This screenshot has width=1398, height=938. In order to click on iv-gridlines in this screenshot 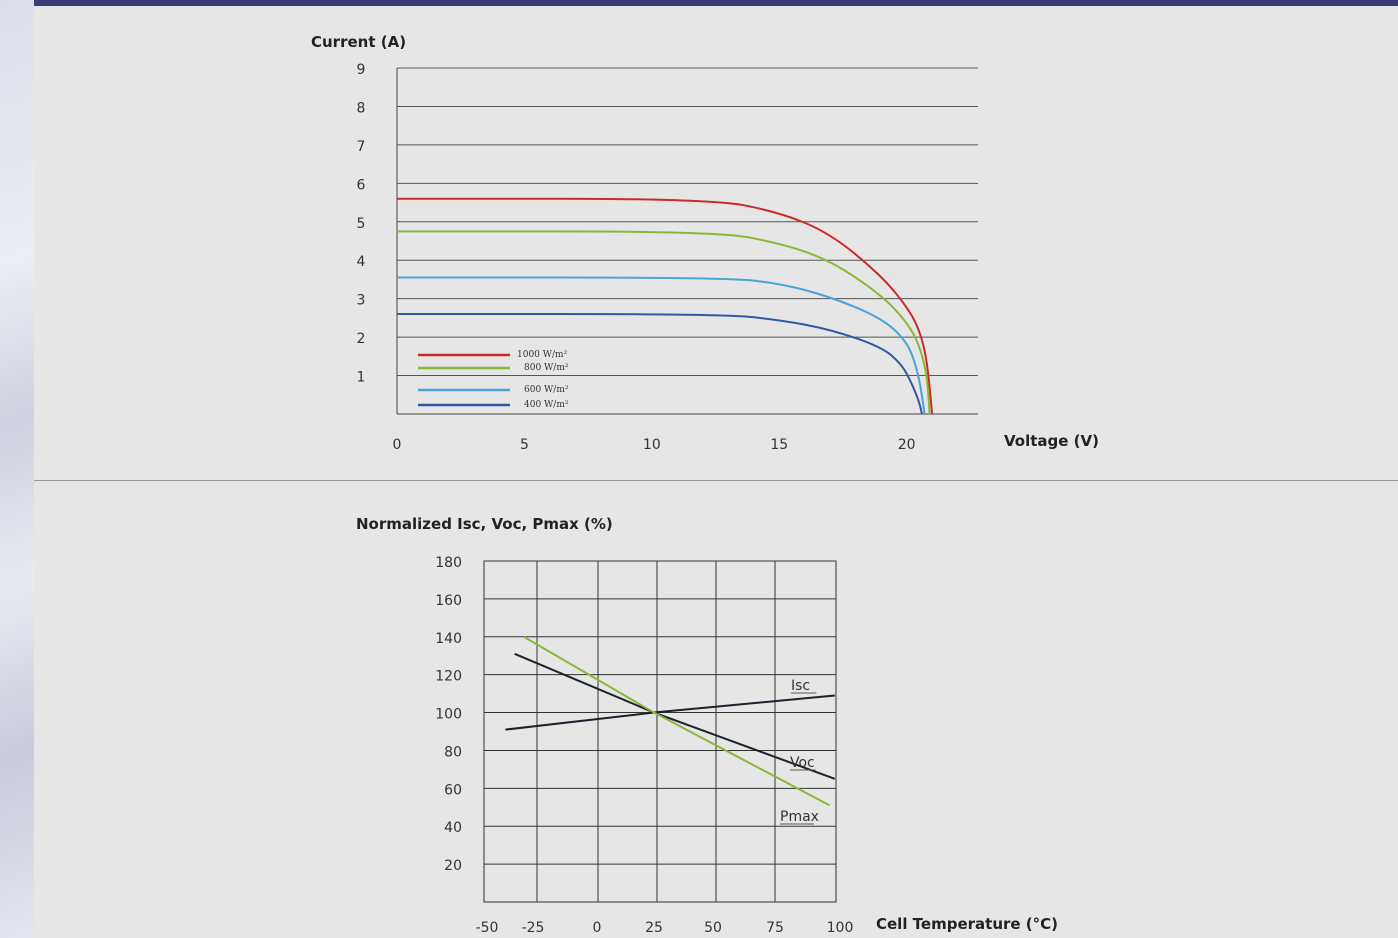, I will do `click(687, 222)`.